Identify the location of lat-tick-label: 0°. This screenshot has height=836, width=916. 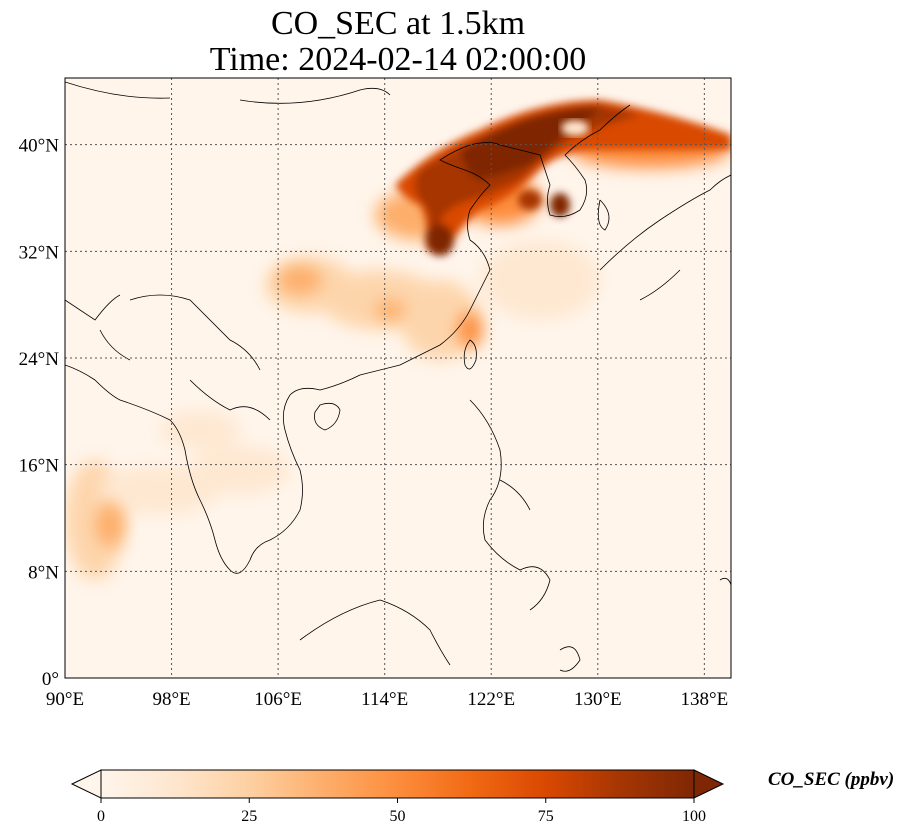
(50, 679).